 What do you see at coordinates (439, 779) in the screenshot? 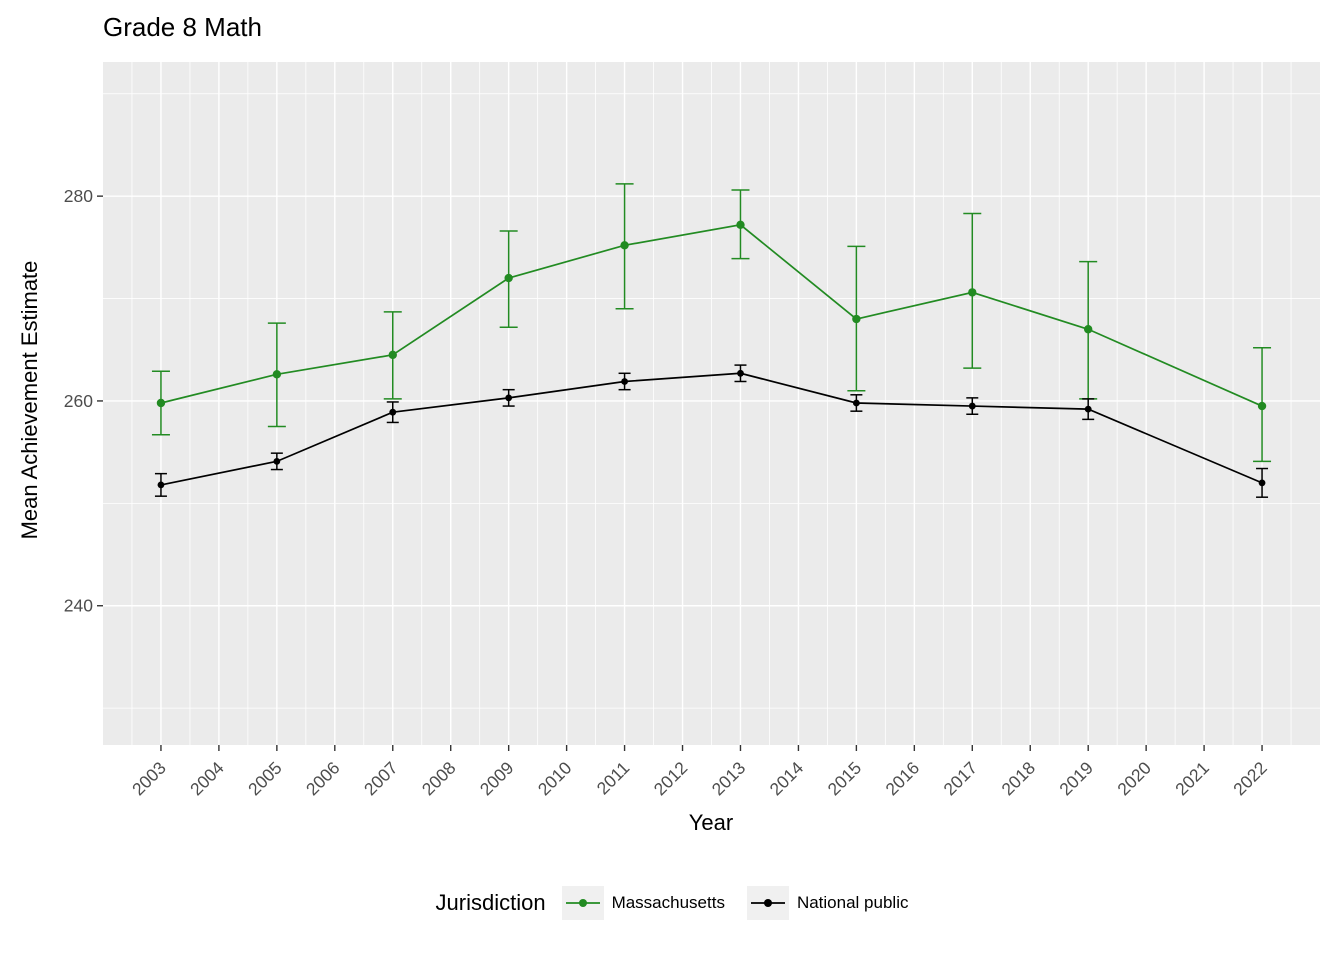
I see `x-tick-label: 2008` at bounding box center [439, 779].